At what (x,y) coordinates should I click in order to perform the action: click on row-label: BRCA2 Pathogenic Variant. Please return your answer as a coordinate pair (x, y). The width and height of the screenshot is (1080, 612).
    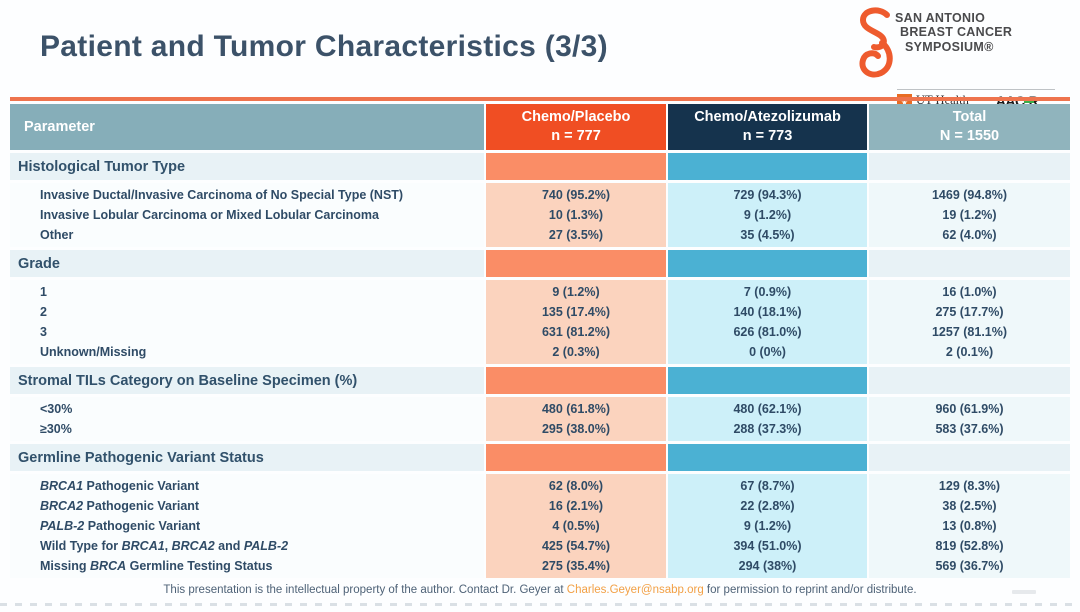
    Looking at the image, I should click on (120, 506).